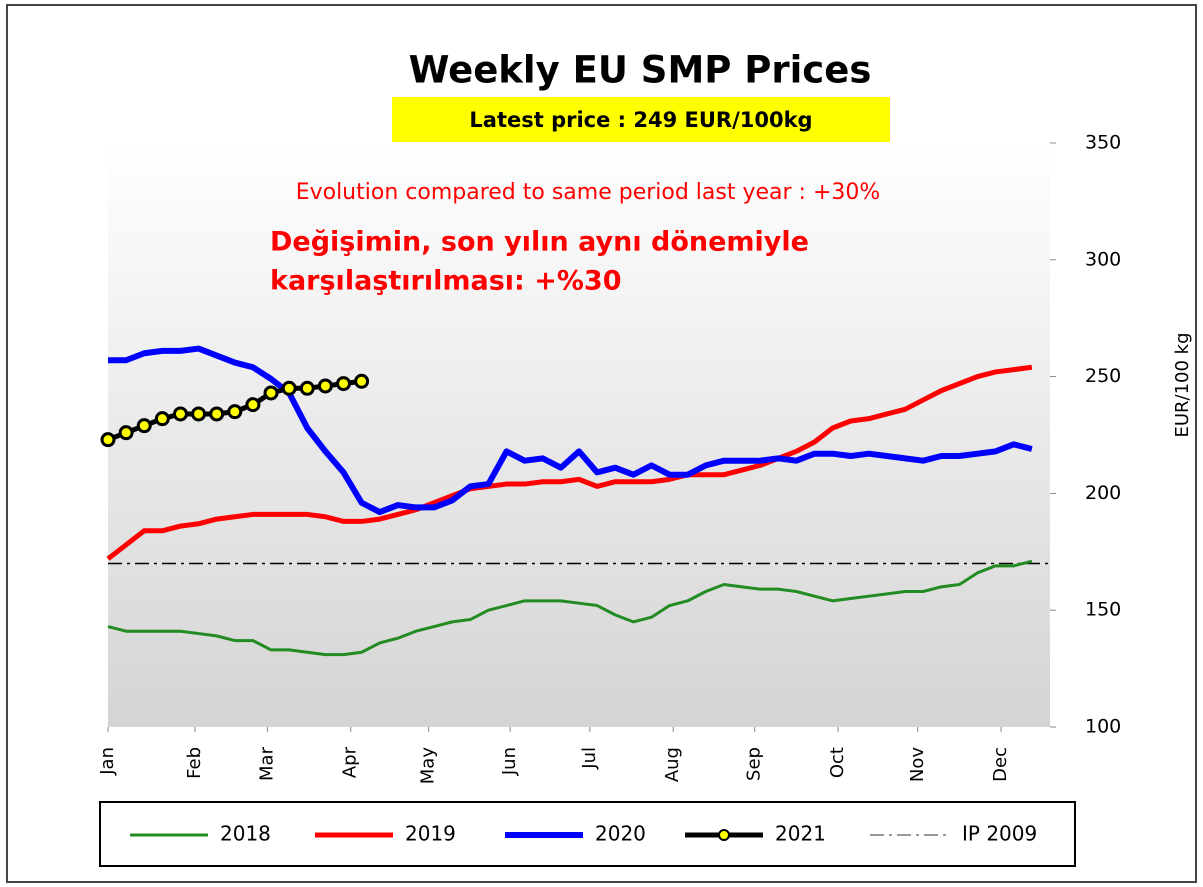  I want to click on y-axis-label: EUR/100 kg, so click(1182, 384).